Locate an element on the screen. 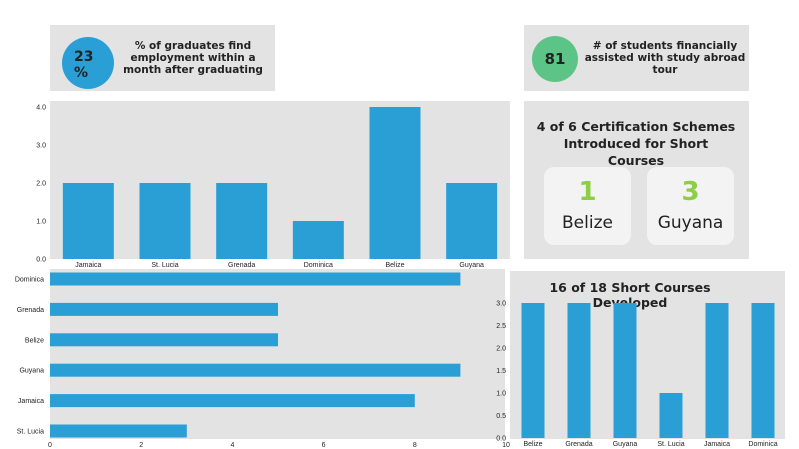  chart1-ytick-label: 0.0 is located at coordinates (41, 260).